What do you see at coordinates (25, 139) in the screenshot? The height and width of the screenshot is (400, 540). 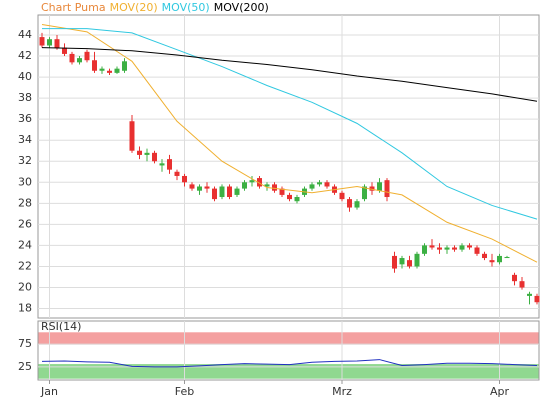 I see `y-tick-label: 34` at bounding box center [25, 139].